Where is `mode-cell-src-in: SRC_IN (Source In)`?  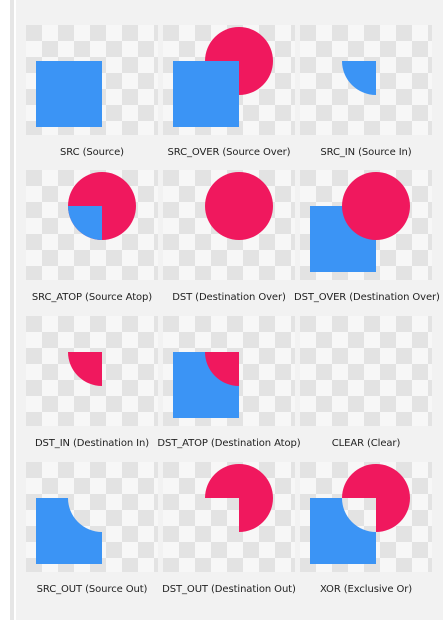
mode-cell-src-in: SRC_IN (Source In) is located at coordinates (366, 90).